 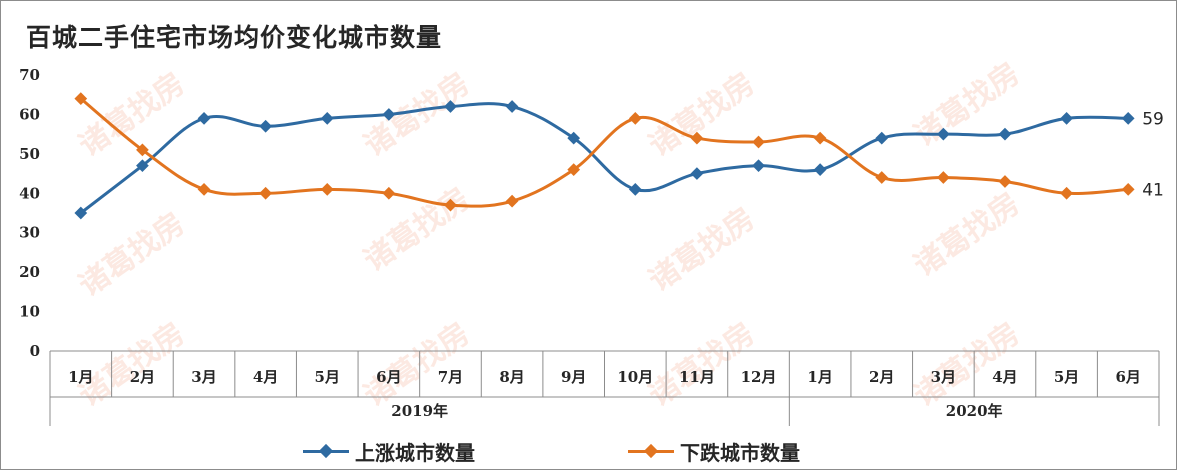 What do you see at coordinates (759, 377) in the screenshot?
I see `x-tick-label: 12月` at bounding box center [759, 377].